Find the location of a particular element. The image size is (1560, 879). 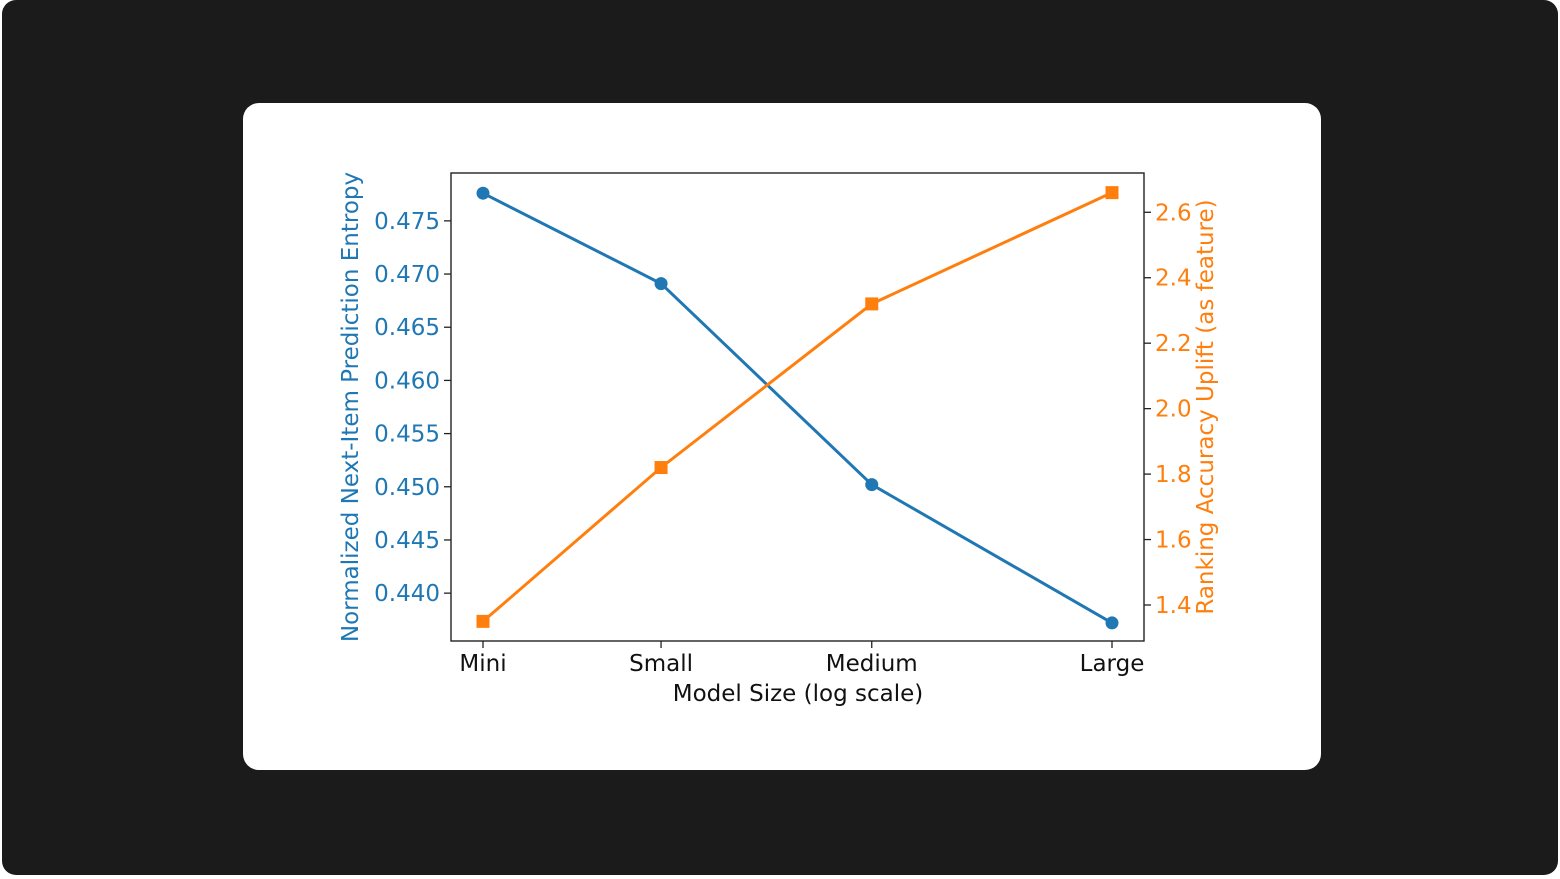

right-axis-ticks: 1.4 1.6 1.8 2.0 2.2 2.4 2.6 is located at coordinates (1168, 409).